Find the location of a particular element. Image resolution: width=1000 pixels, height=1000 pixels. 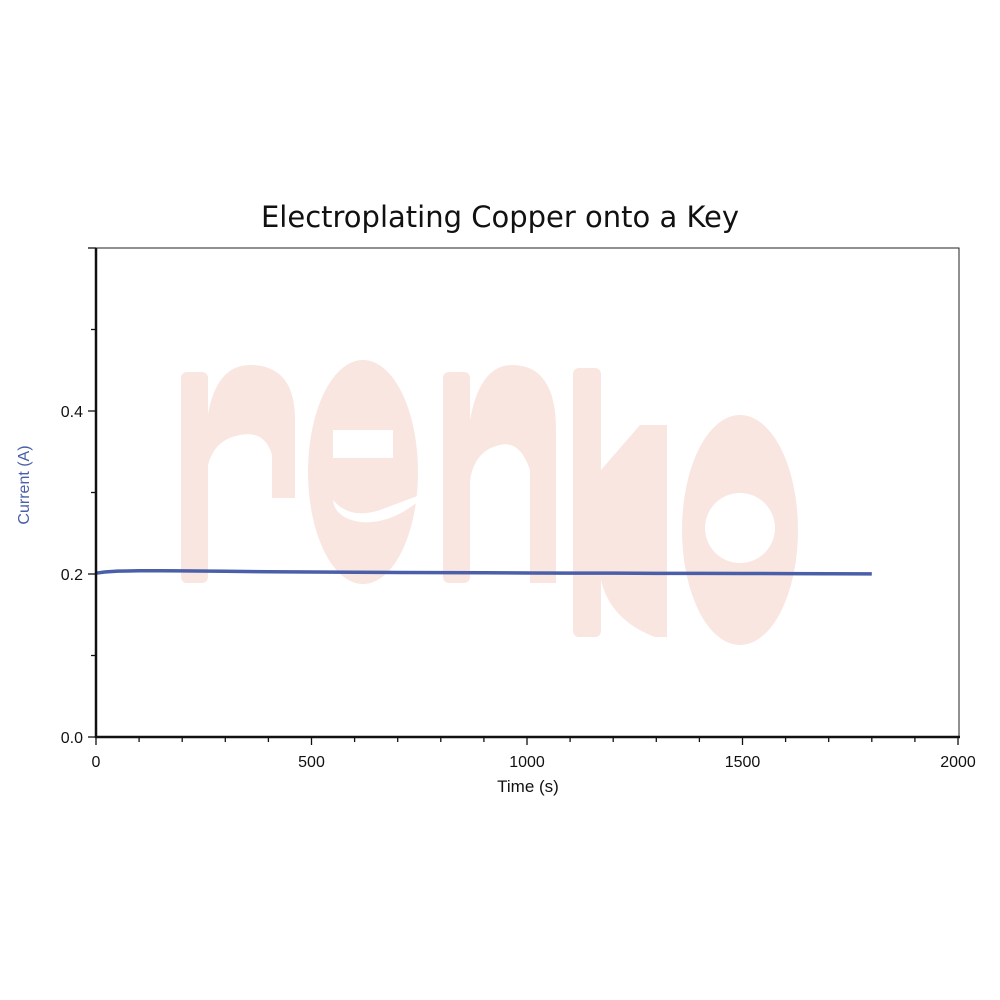

y-tick-label: 0.2 is located at coordinates (72, 575).